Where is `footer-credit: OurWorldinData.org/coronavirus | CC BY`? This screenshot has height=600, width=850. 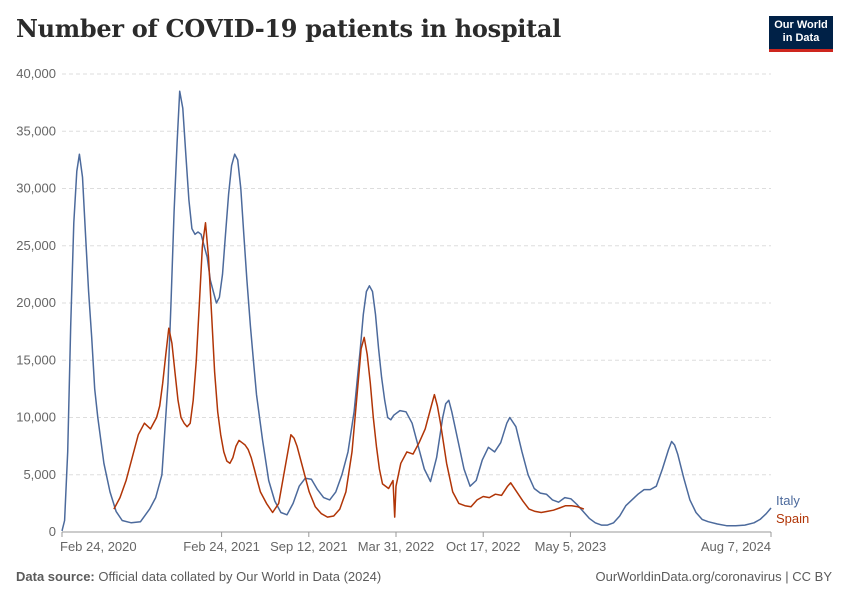 footer-credit: OurWorldinData.org/coronavirus | CC BY is located at coordinates (713, 576).